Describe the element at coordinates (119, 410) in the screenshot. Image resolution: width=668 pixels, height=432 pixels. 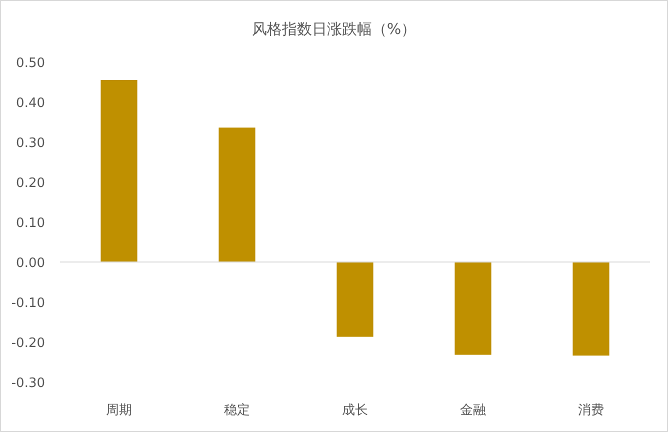
I see `x-tick-label: 周期` at that location.